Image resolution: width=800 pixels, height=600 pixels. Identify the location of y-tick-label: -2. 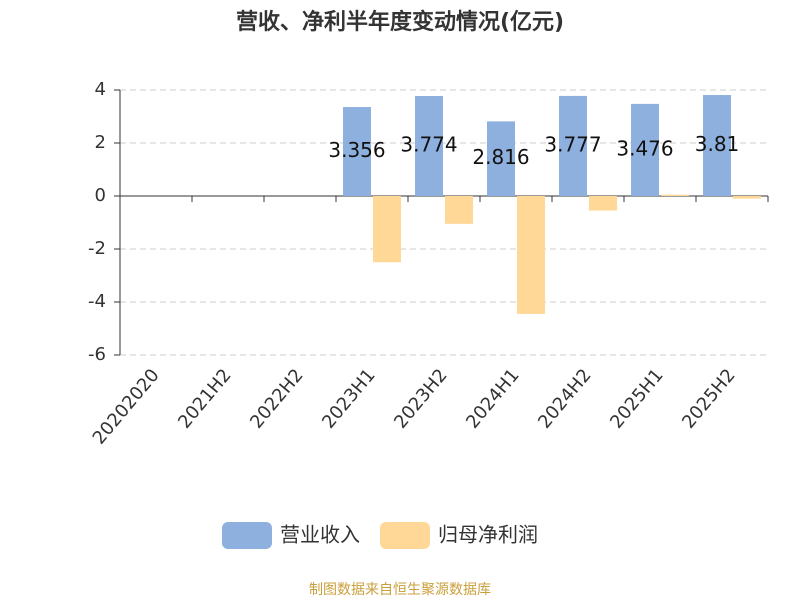
(97, 248).